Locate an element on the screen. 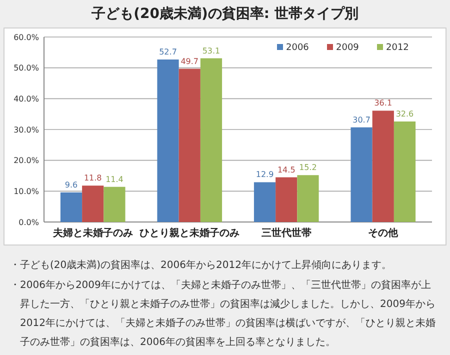 This screenshot has height=355, width=450. y-tick-label: 50.0% is located at coordinates (27, 68).